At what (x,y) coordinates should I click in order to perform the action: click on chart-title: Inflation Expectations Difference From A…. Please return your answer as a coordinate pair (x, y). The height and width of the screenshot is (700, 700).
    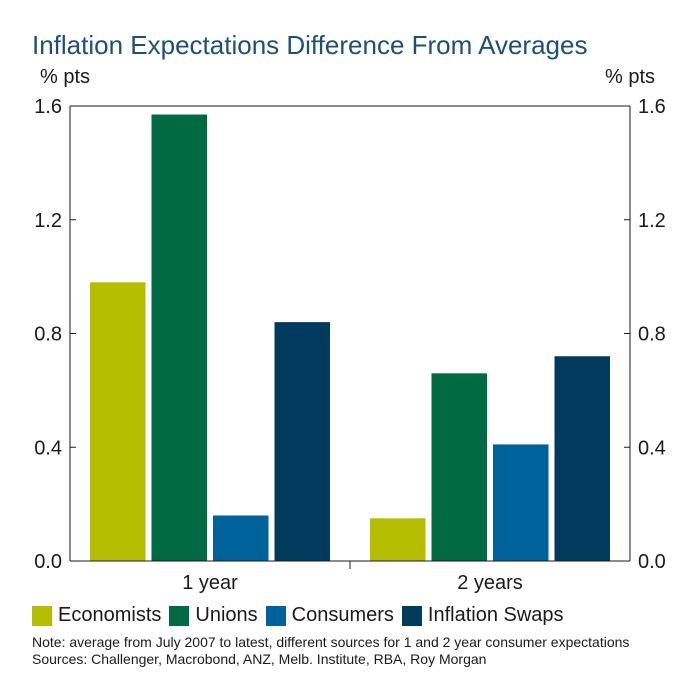
    Looking at the image, I should click on (310, 45).